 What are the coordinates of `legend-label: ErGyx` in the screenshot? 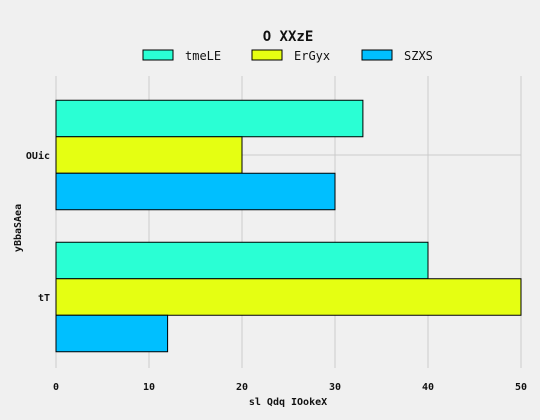 It's located at (312, 56).